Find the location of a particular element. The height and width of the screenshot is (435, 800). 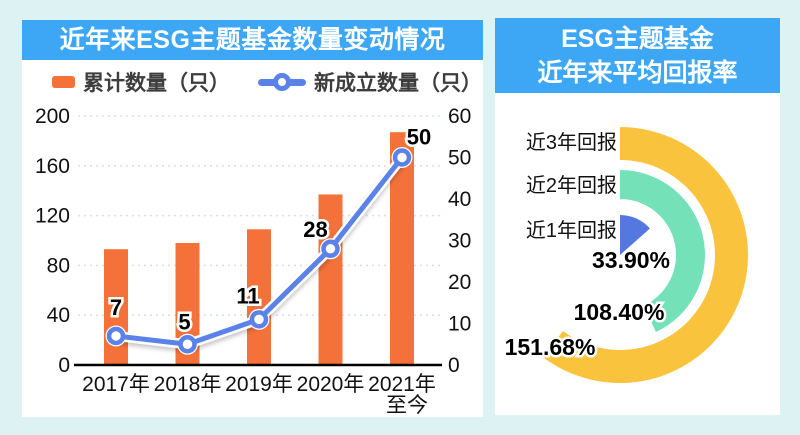

right-axis-tick-label: 20 is located at coordinates (459, 282).